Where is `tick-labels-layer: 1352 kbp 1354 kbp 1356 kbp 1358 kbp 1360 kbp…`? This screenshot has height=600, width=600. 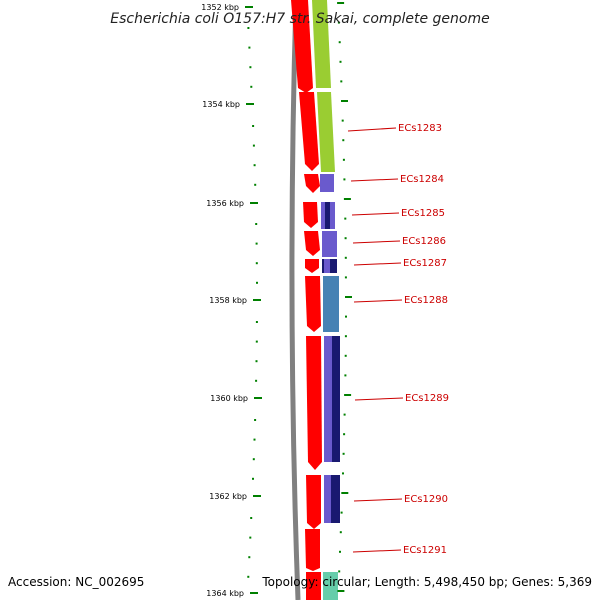 tick-labels-layer: 1352 kbp 1354 kbp 1356 kbp 1358 kbp 1360 kbp… is located at coordinates (224, 300).